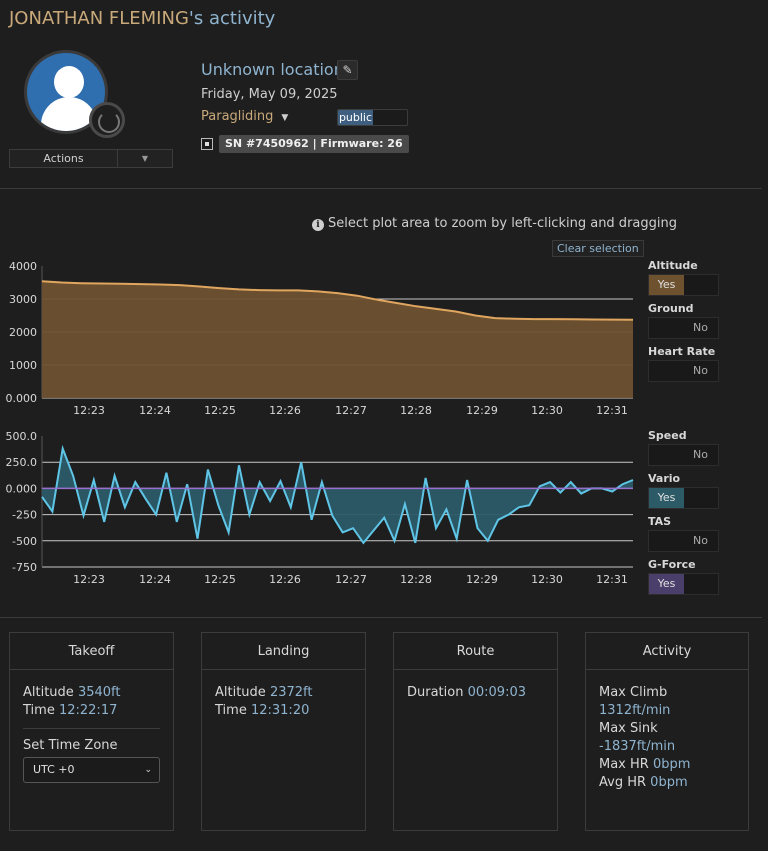  What do you see at coordinates (237, 116) in the screenshot?
I see `sport-label: Paragliding` at bounding box center [237, 116].